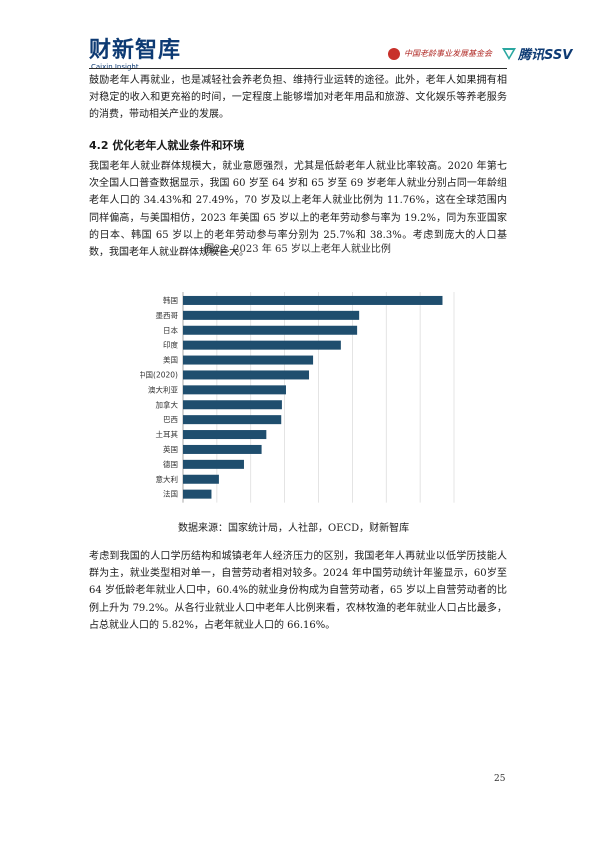 The height and width of the screenshot is (842, 595). What do you see at coordinates (170, 300) in the screenshot?
I see `y-category-label: 韩国` at bounding box center [170, 300].